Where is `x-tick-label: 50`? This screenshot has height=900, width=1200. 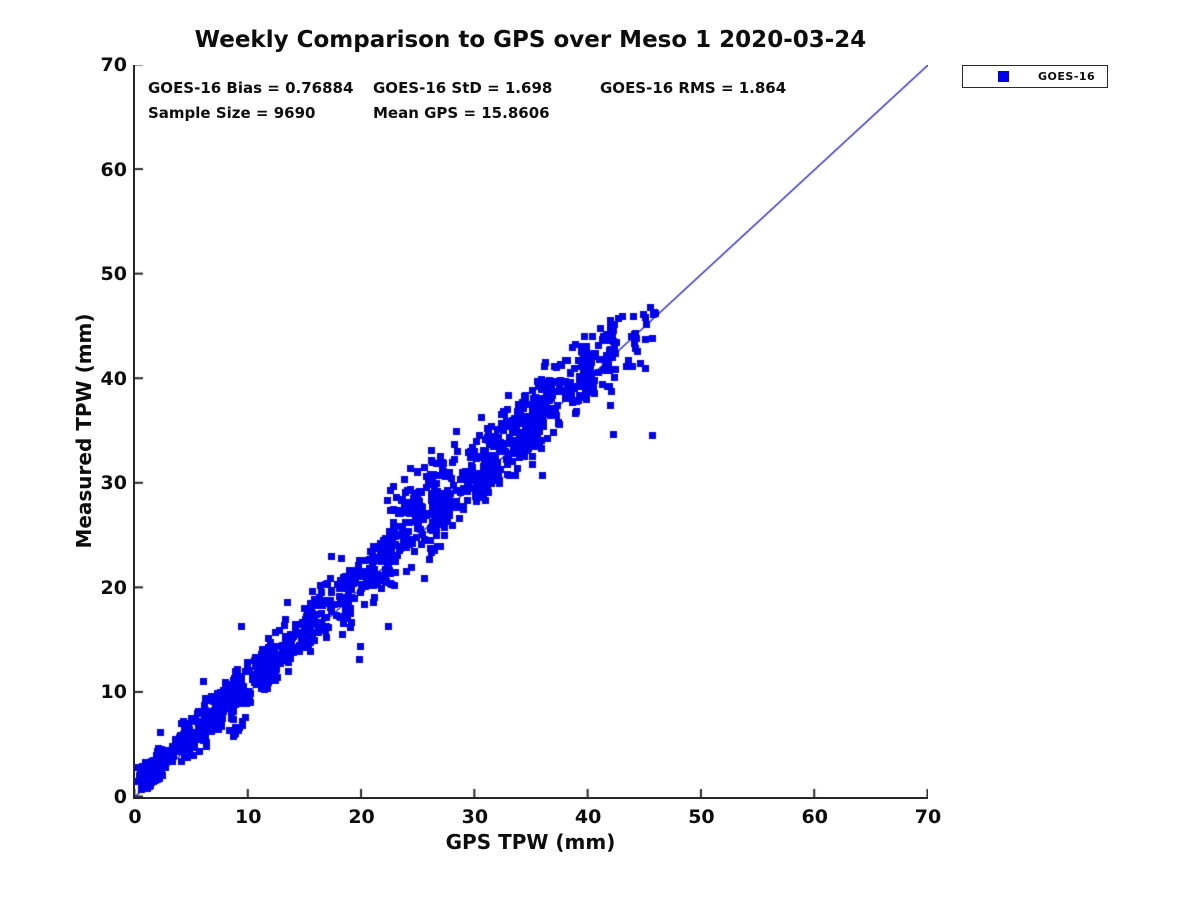
x-tick-label: 50 is located at coordinates (701, 817).